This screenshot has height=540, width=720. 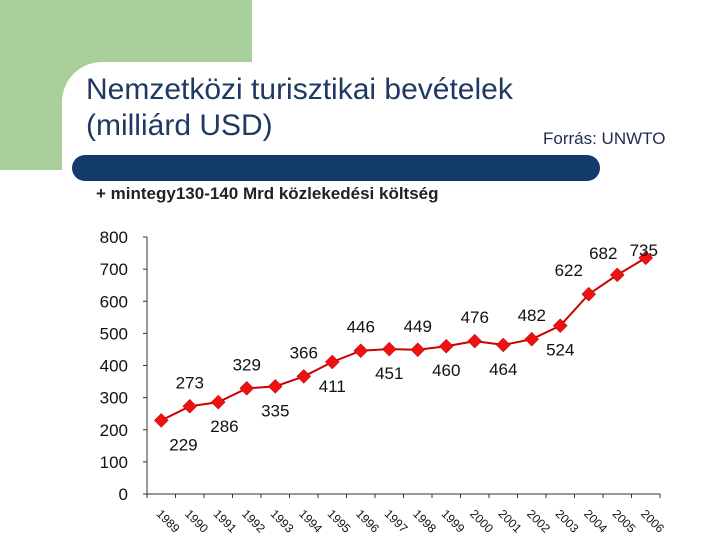 I want to click on data-label: 411, so click(x=332, y=386).